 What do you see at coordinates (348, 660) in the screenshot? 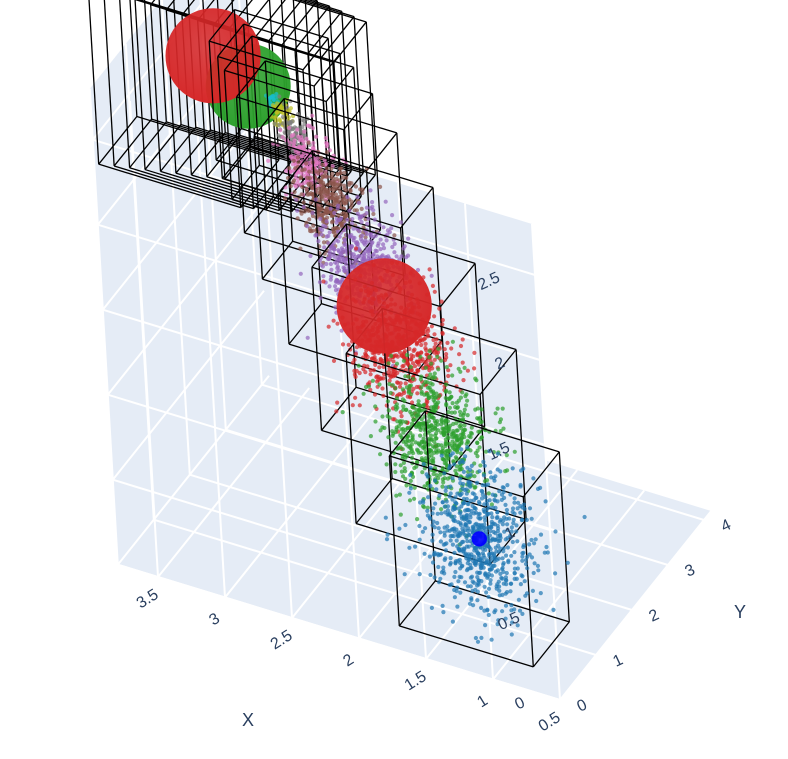
I see `x-tick-label: 2` at bounding box center [348, 660].